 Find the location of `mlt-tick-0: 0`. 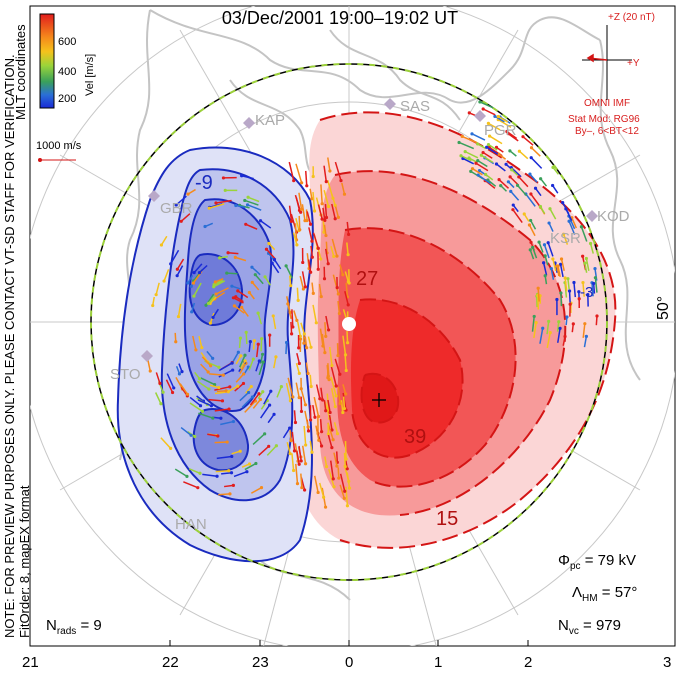

mlt-tick-0: 0 is located at coordinates (349, 662).